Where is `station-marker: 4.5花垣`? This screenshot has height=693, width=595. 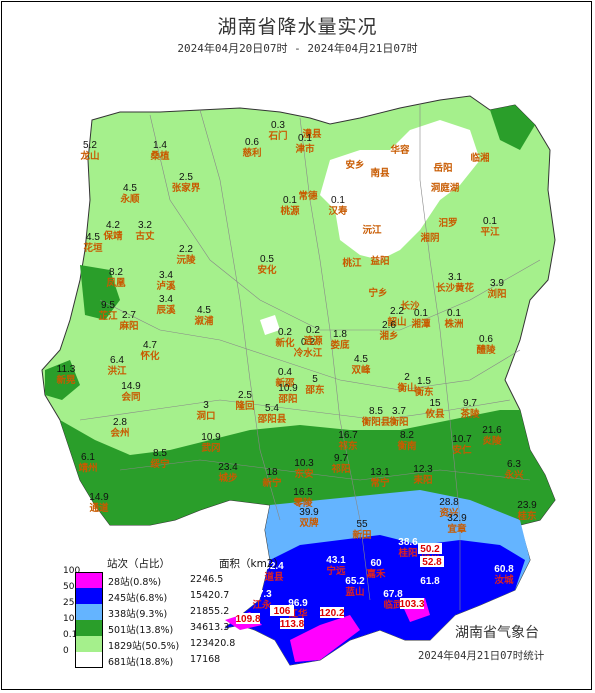 station-marker: 4.5花垣 is located at coordinates (93, 243).